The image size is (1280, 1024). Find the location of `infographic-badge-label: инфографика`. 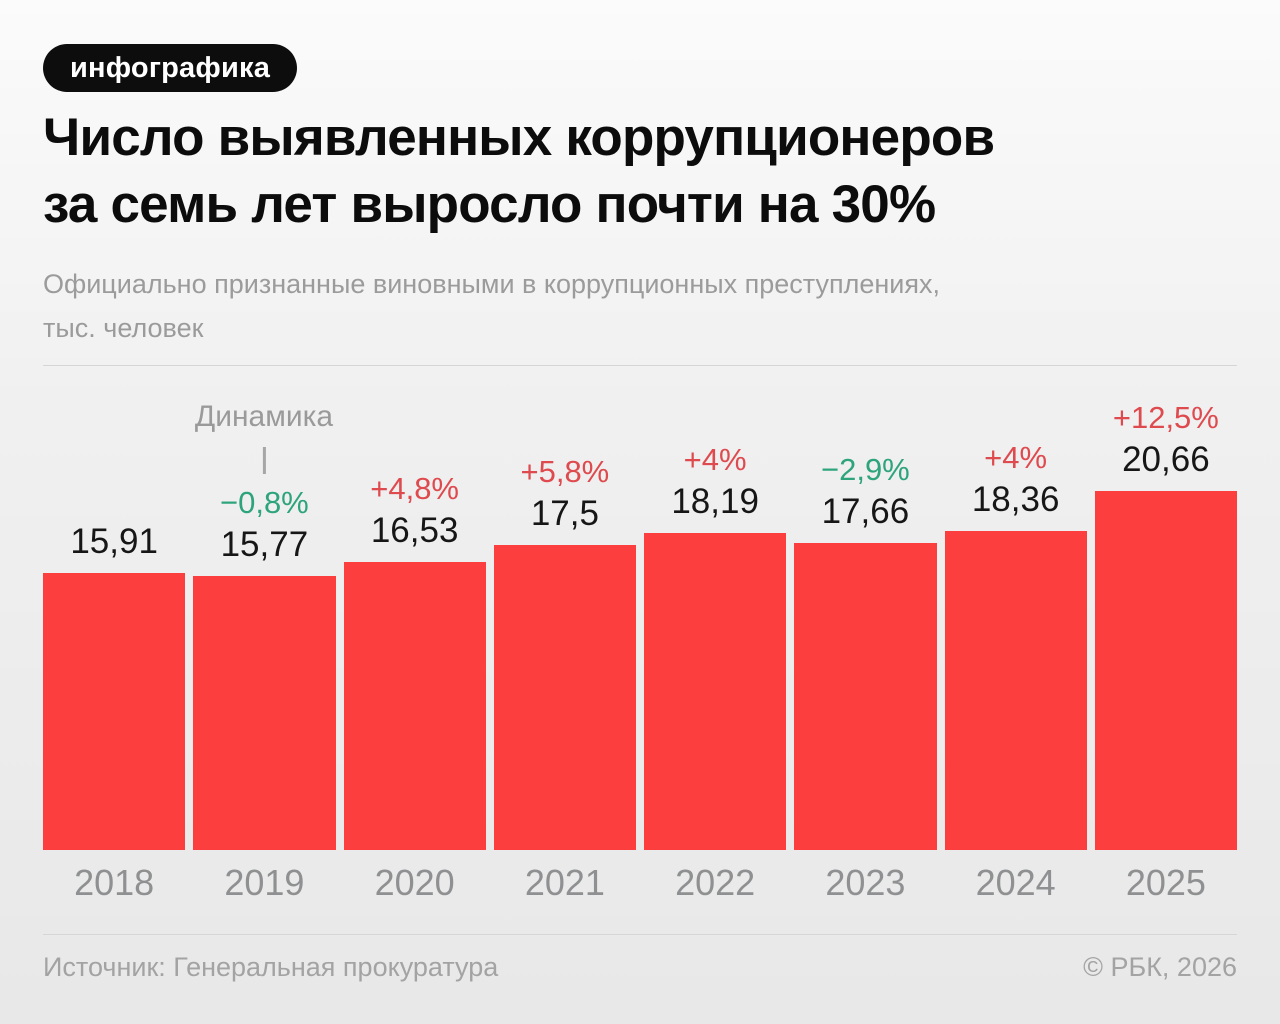

infographic-badge-label: инфографика is located at coordinates (170, 67).